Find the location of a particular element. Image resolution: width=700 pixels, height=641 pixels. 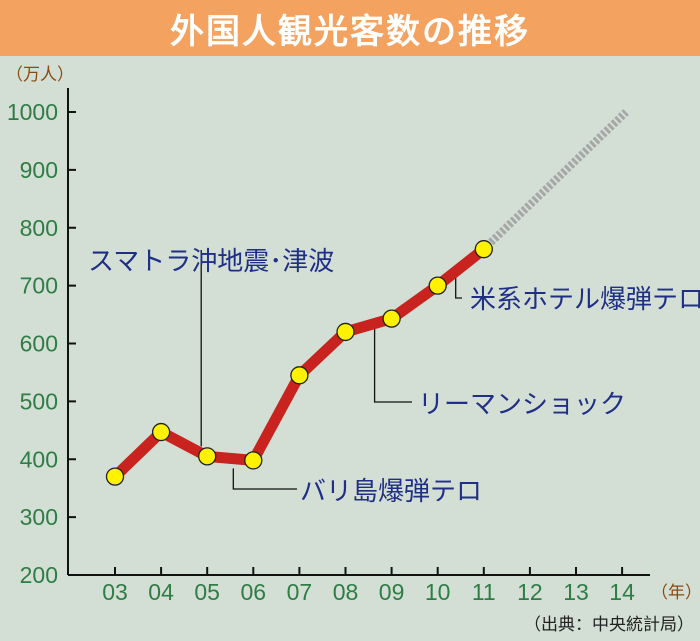

x-tick-label: 03 is located at coordinates (115, 592).